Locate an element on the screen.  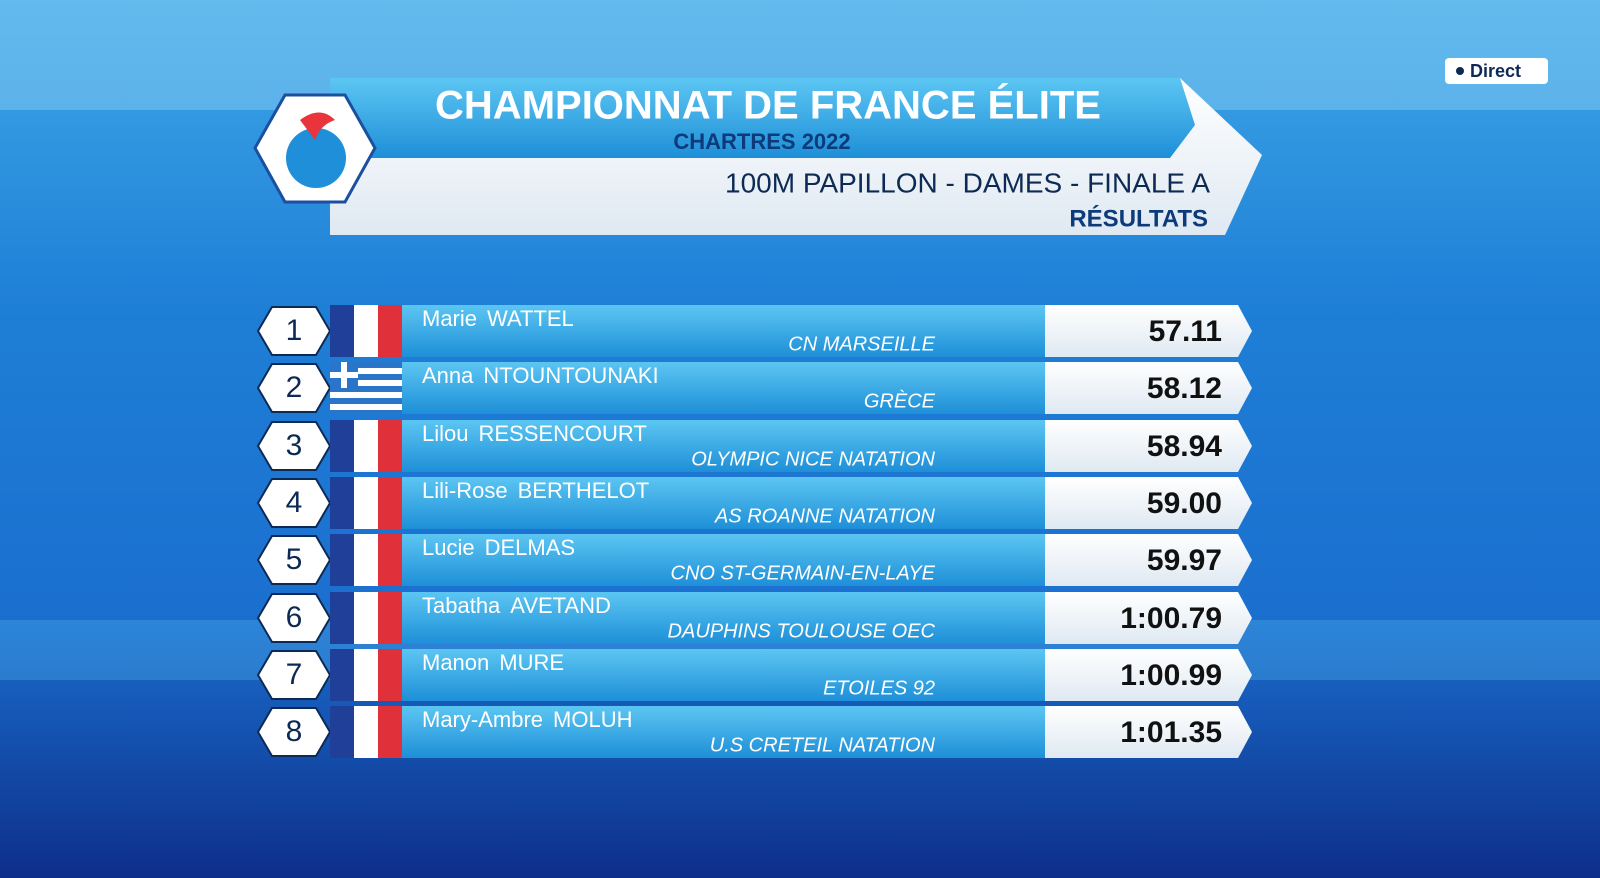
club: AS ROANNE NATATION is located at coordinates (825, 516).